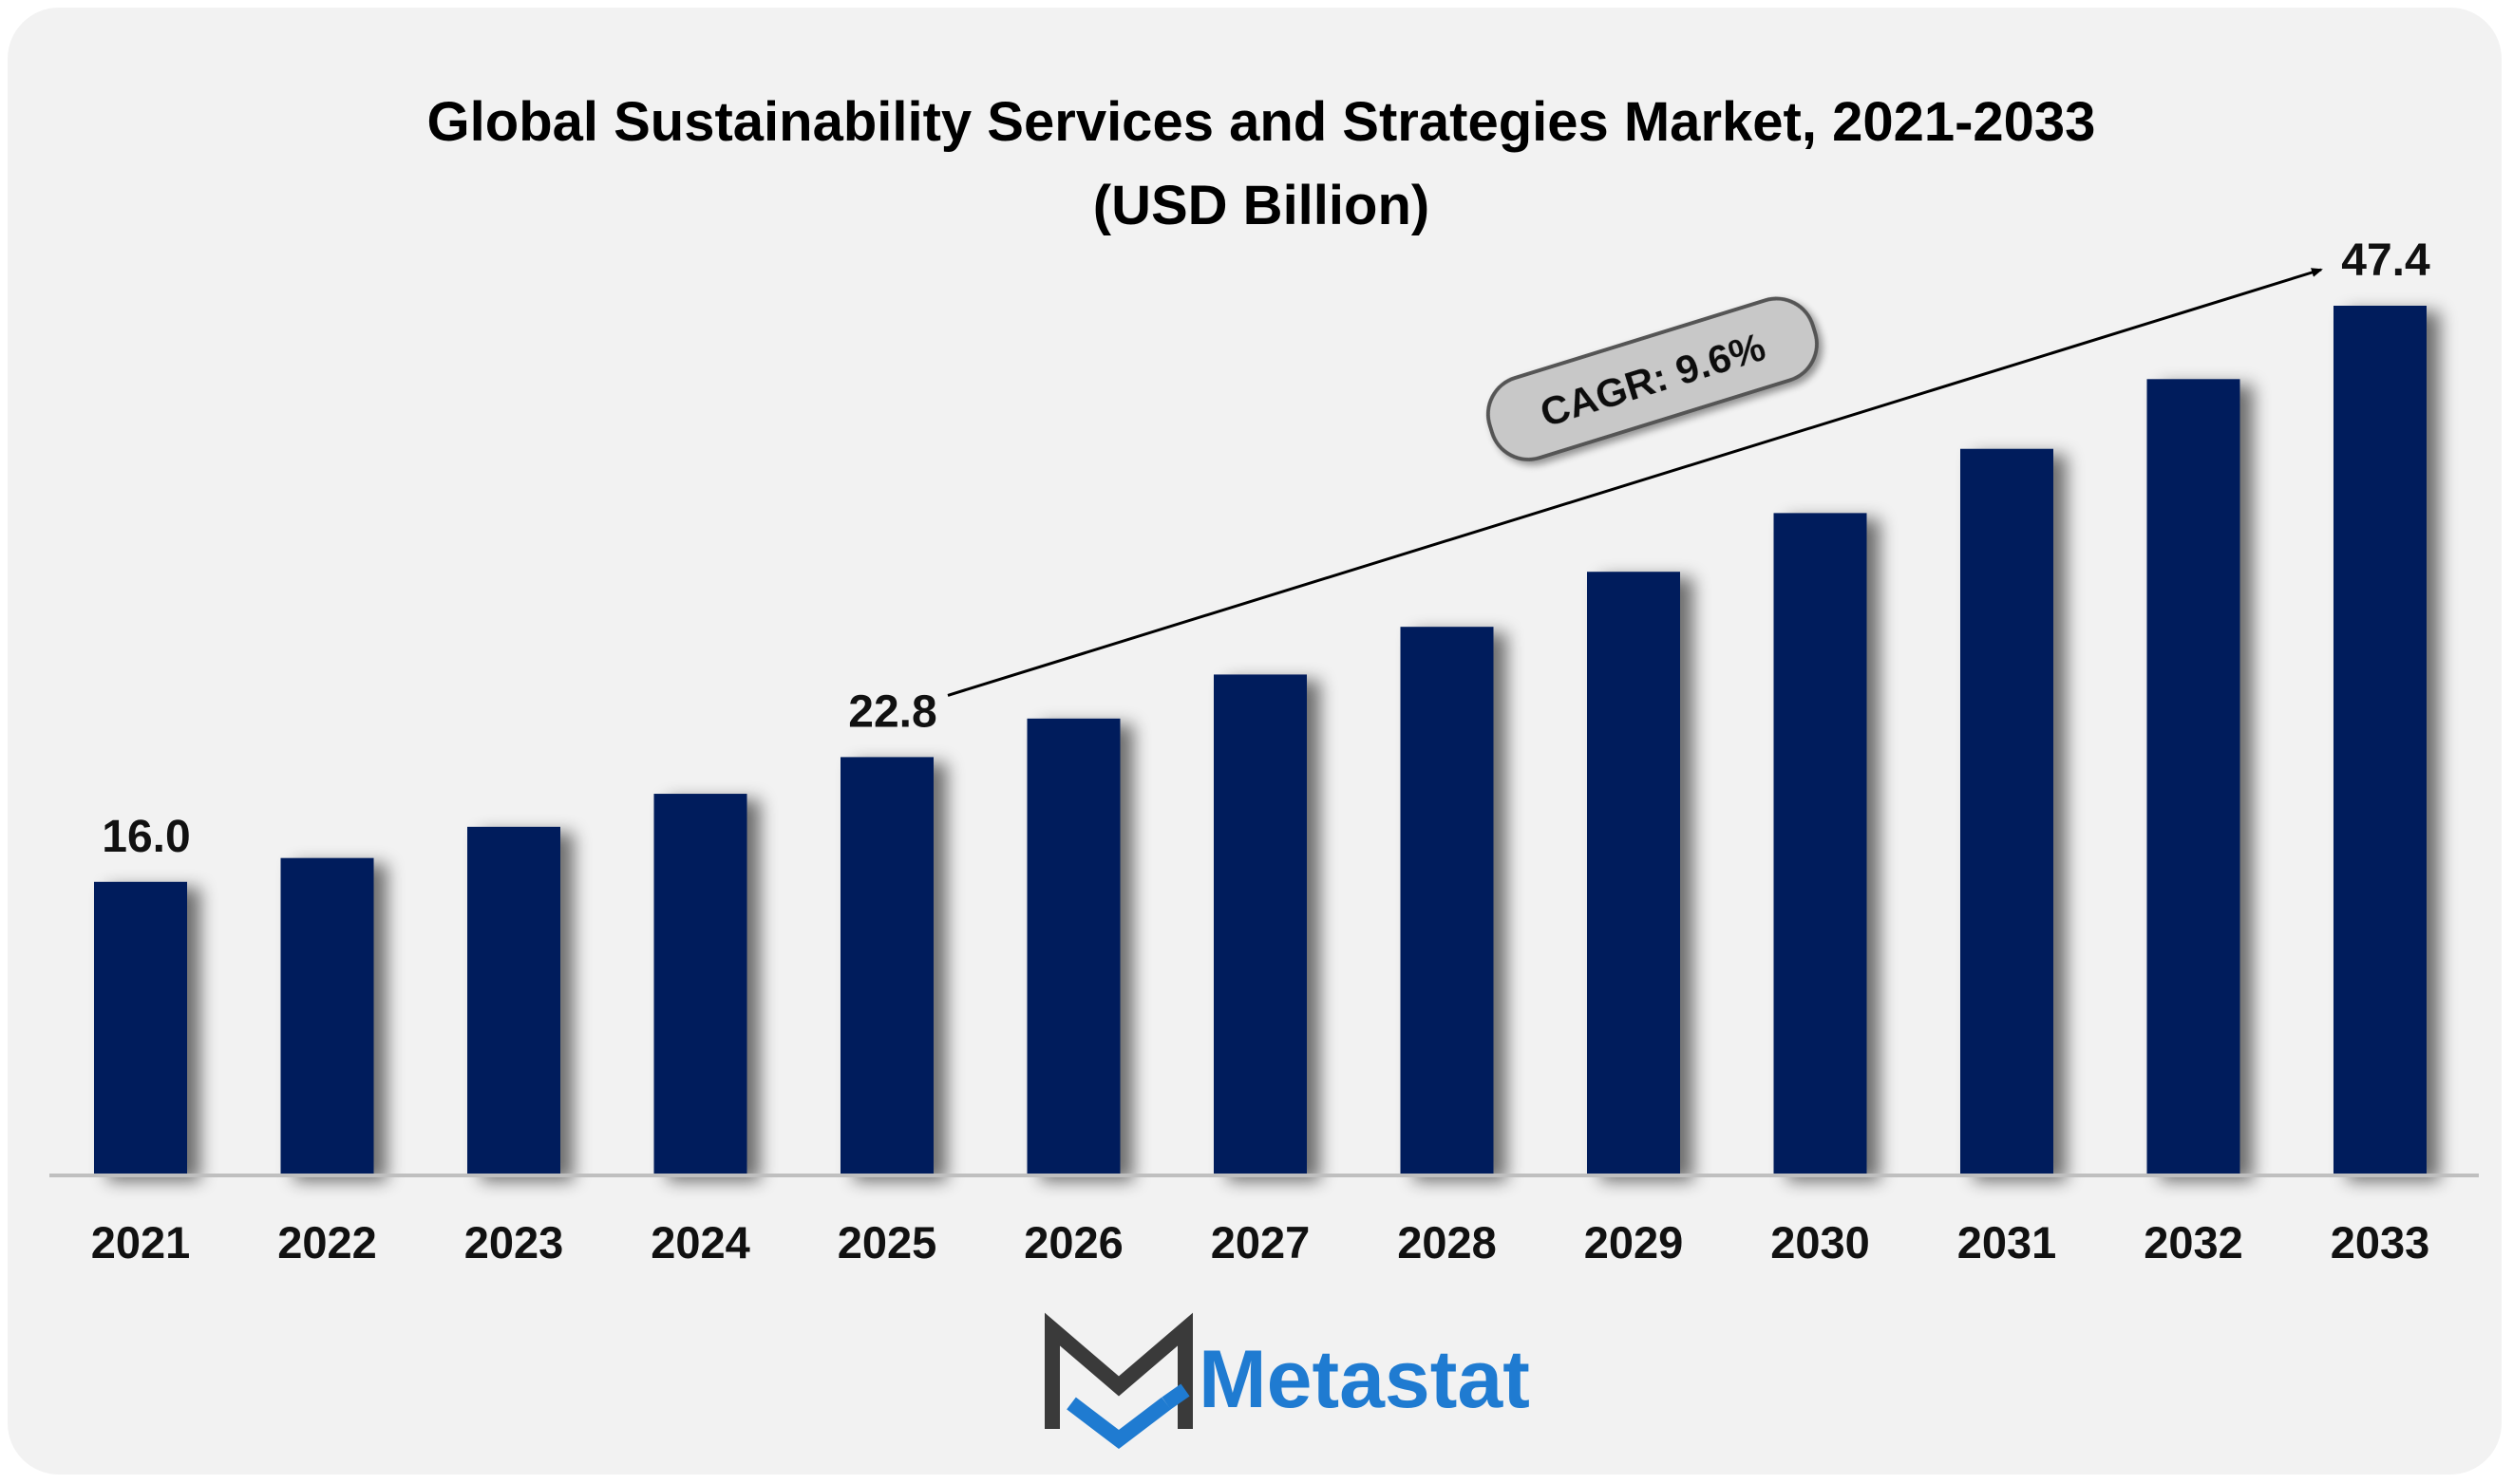  I want to click on bar-2031, so click(2007, 812).